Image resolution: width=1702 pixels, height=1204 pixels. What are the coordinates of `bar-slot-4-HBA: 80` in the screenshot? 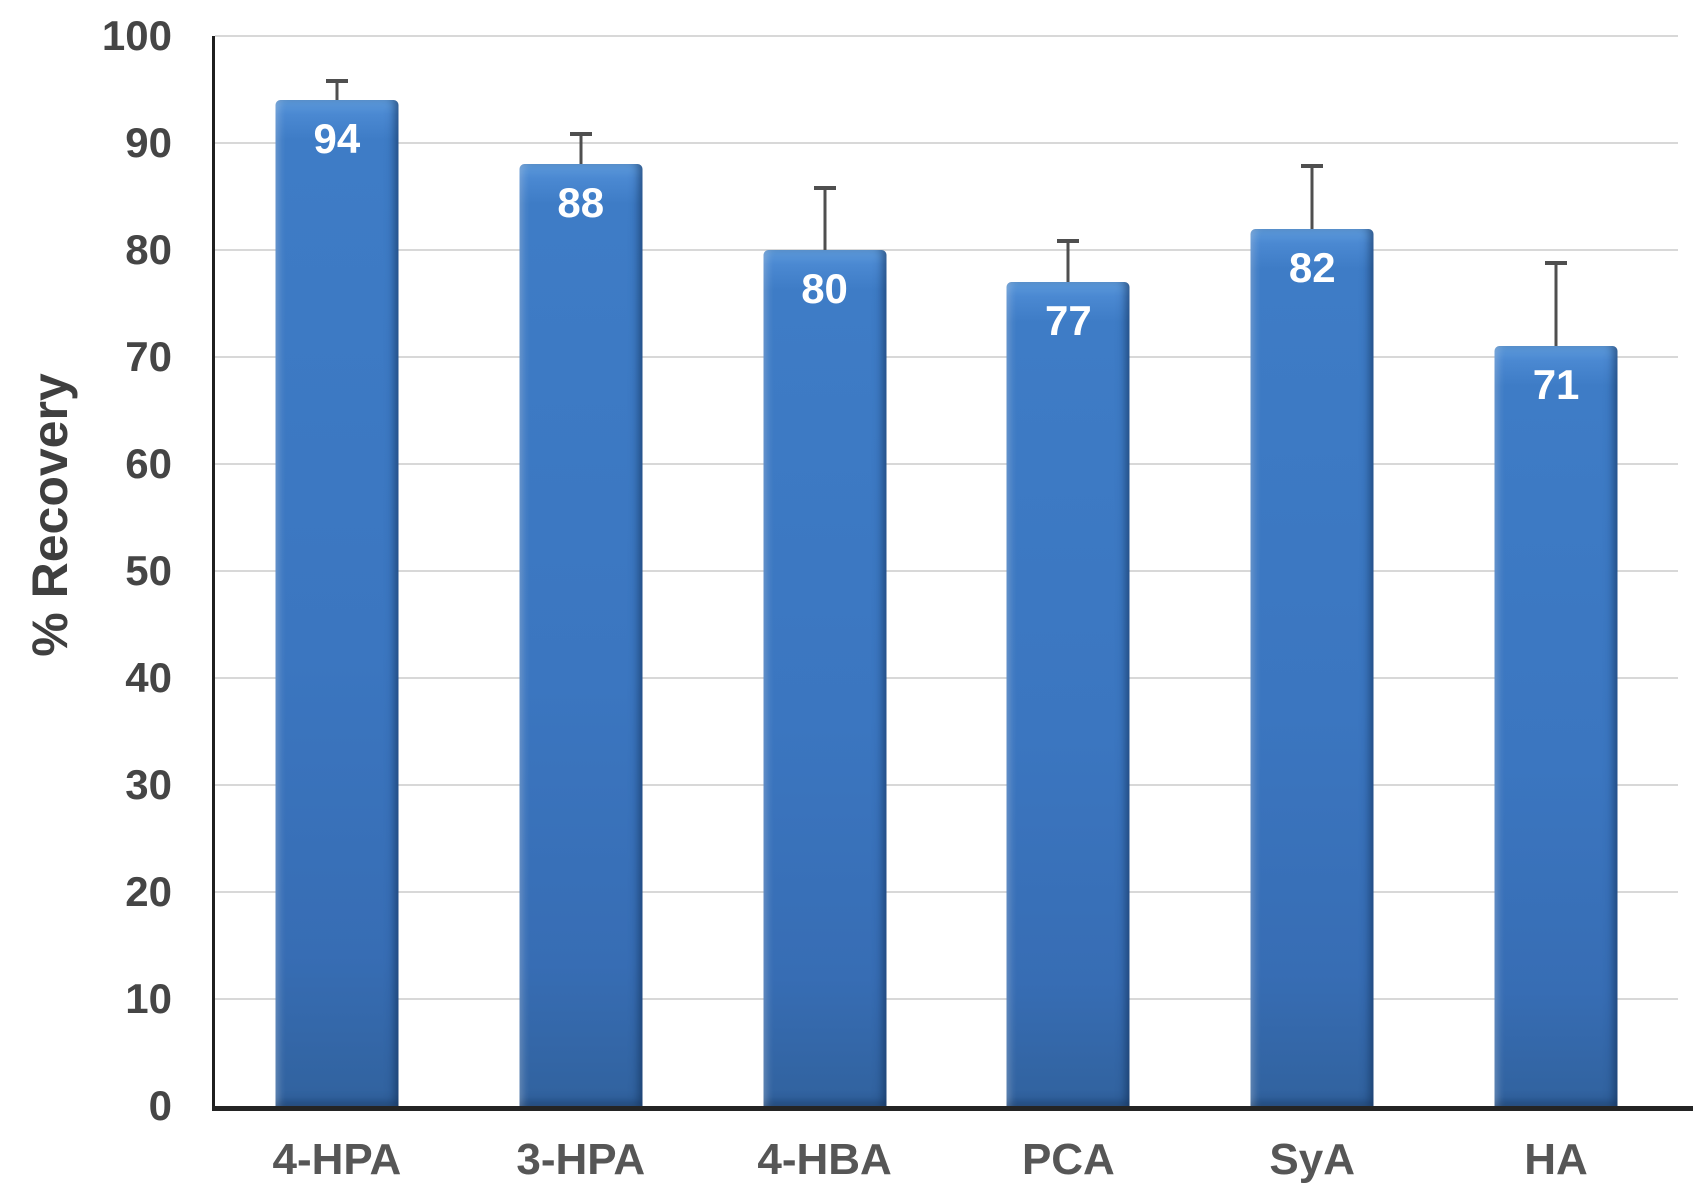 It's located at (825, 571).